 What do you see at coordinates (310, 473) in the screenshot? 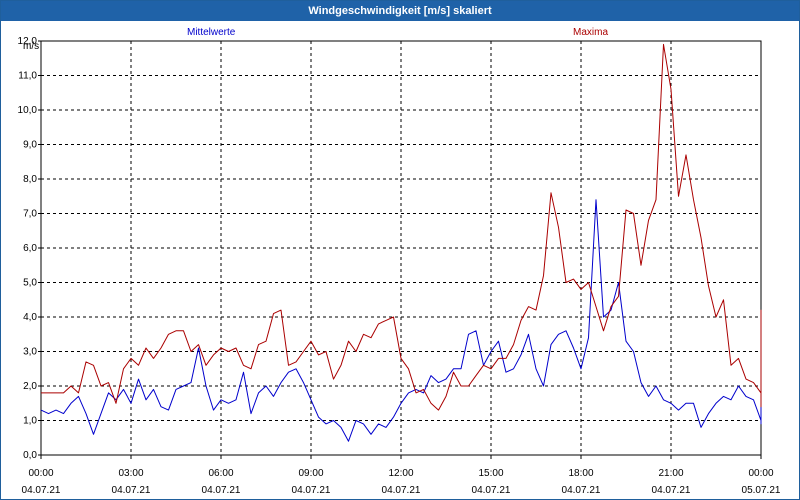
I see `x-tick-time-label: 09:00` at bounding box center [310, 473].